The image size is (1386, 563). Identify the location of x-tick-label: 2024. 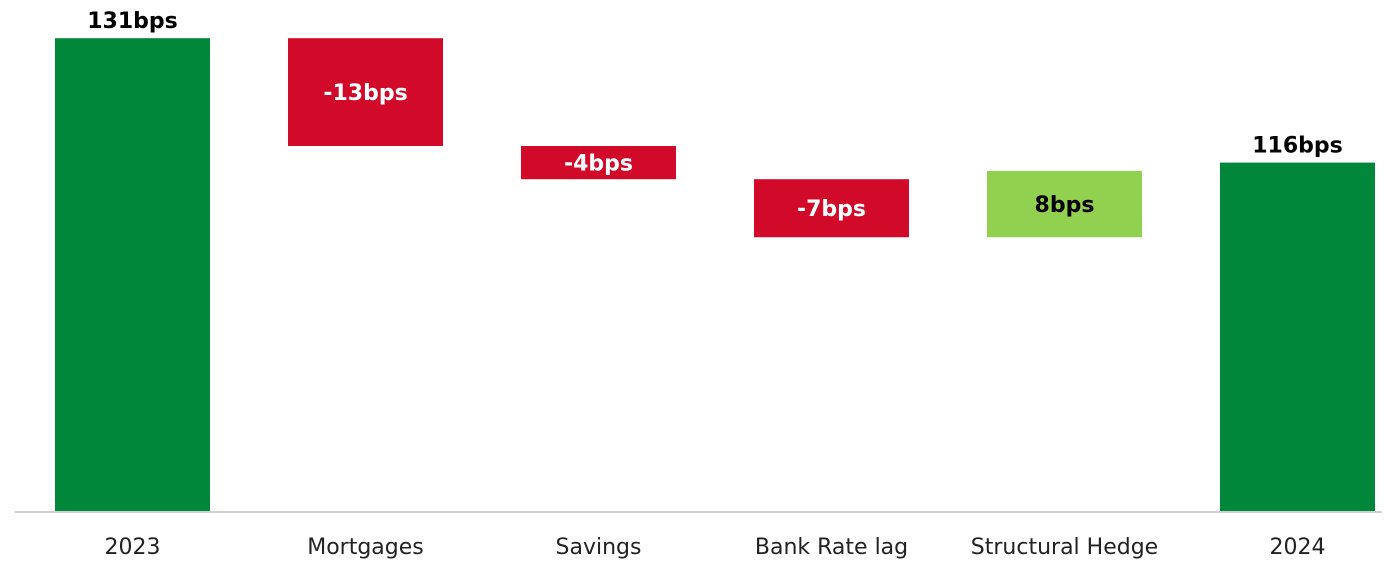
(1298, 547).